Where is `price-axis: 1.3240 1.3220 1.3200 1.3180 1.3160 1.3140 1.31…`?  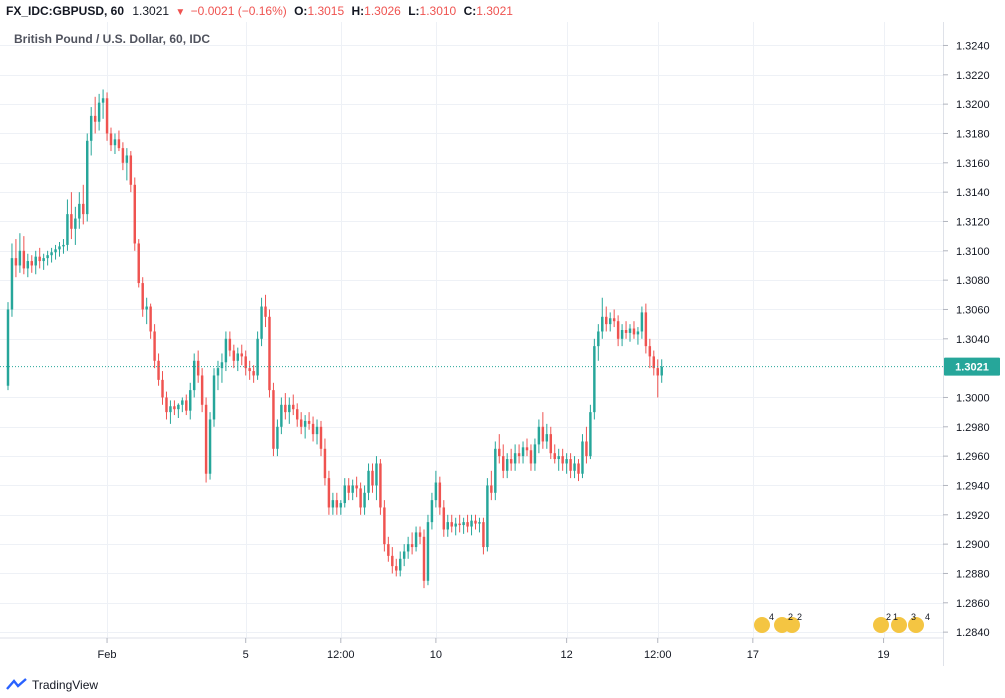 price-axis: 1.3240 1.3220 1.3200 1.3180 1.3160 1.3140 1.31… is located at coordinates (966, 339).